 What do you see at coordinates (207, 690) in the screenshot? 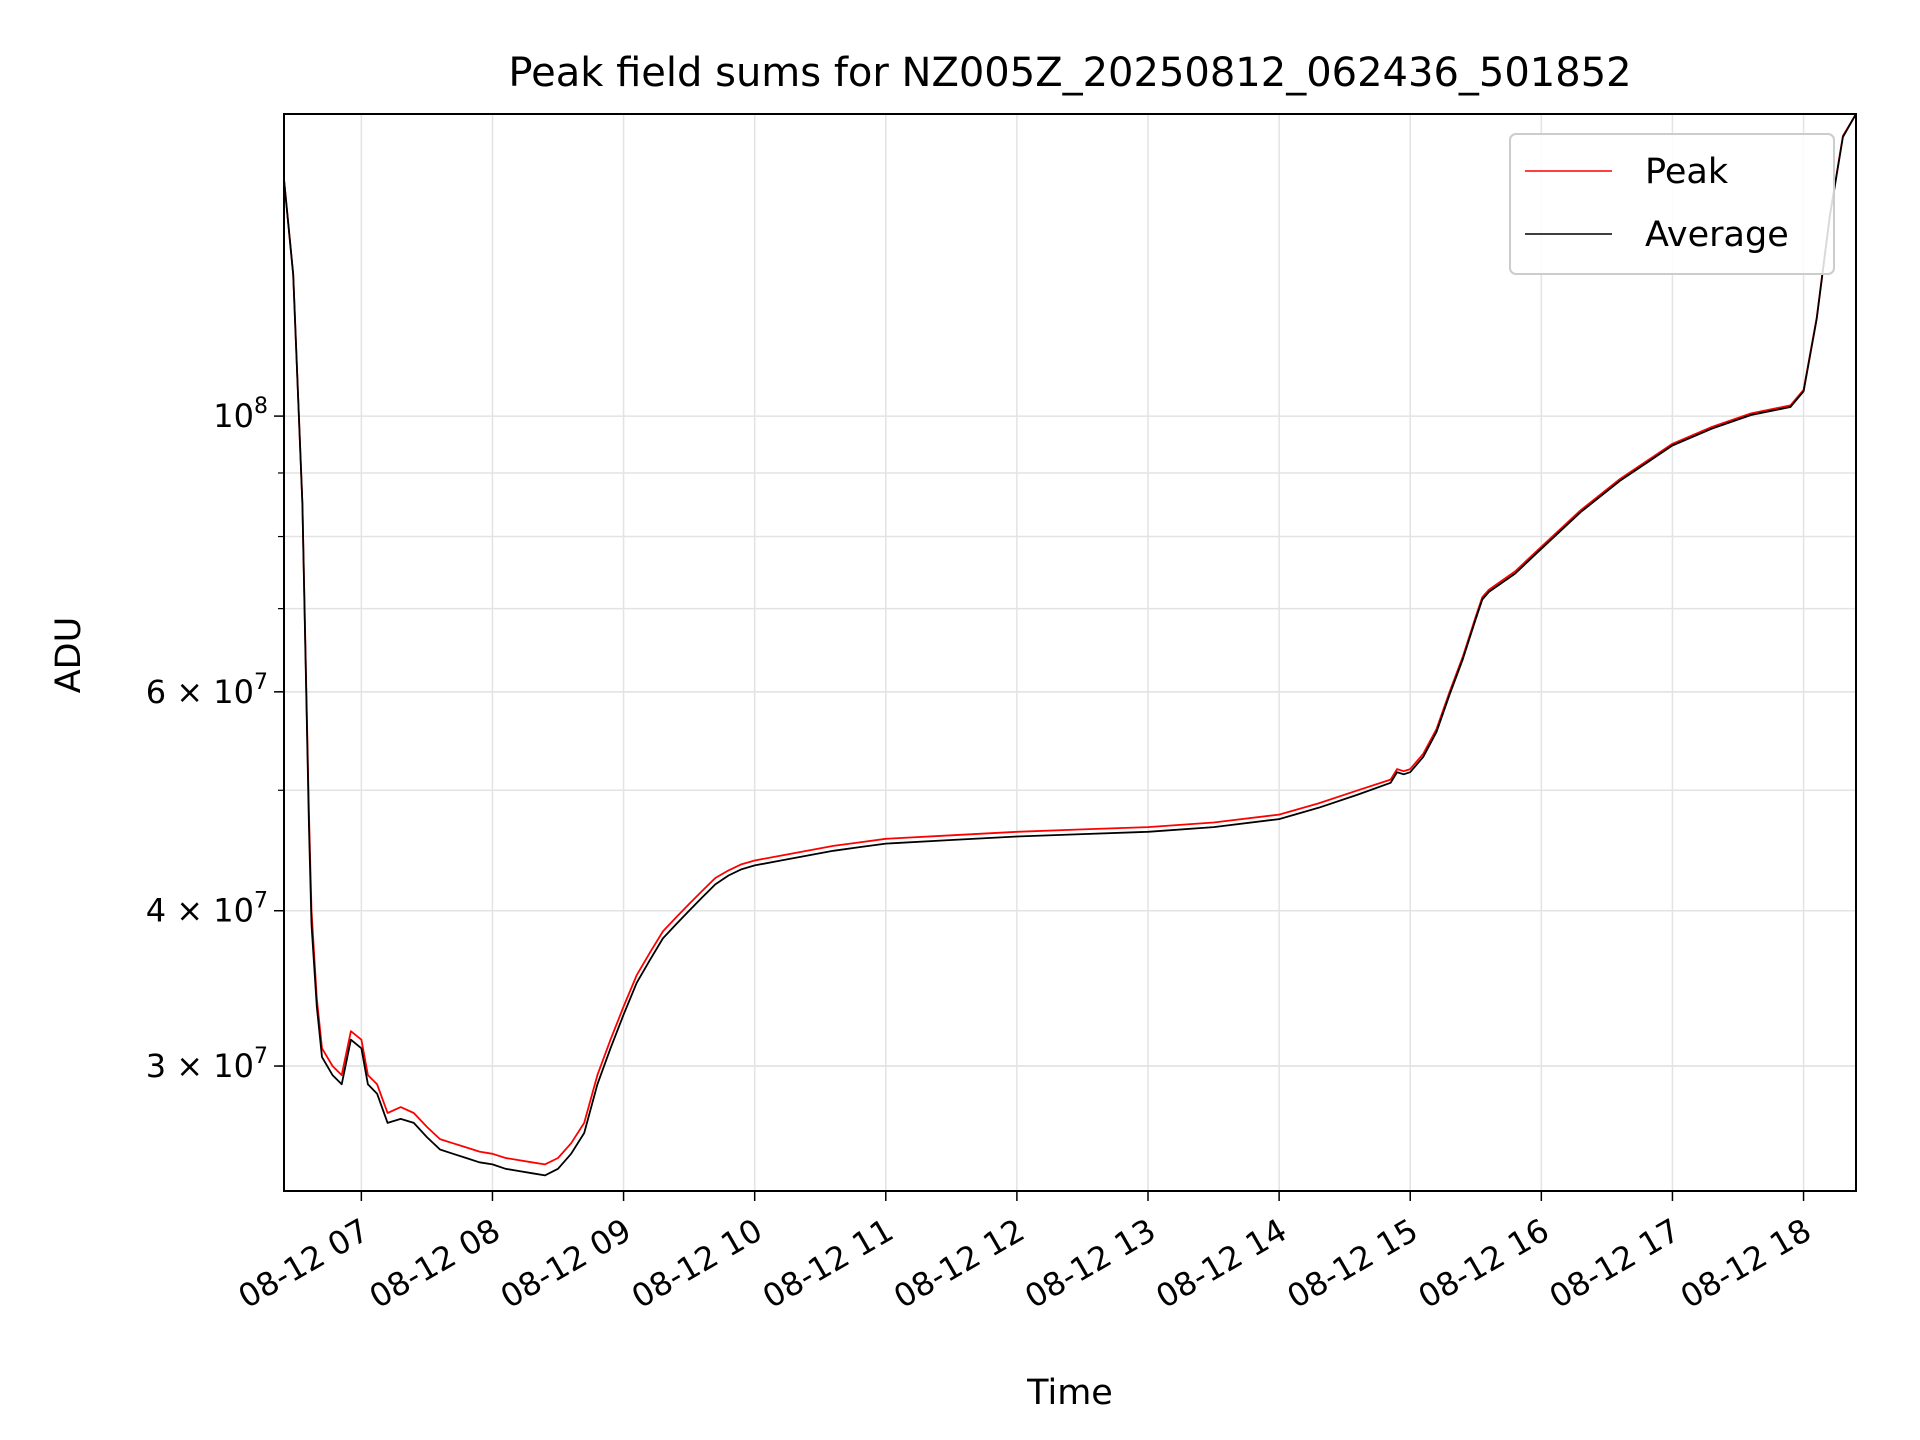
I see `y-tick-label: 6 × 107` at bounding box center [207, 690].